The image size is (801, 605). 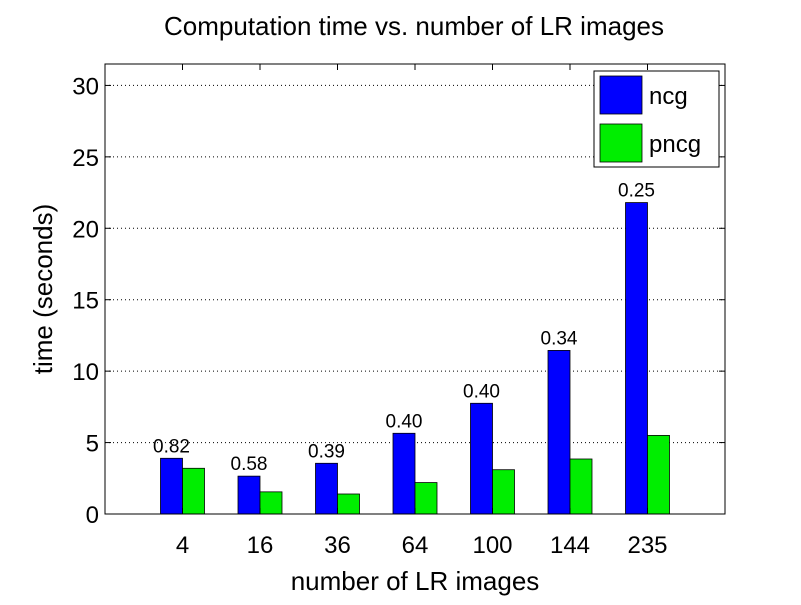 I want to click on y-tick-label: 20, so click(x=85, y=229).